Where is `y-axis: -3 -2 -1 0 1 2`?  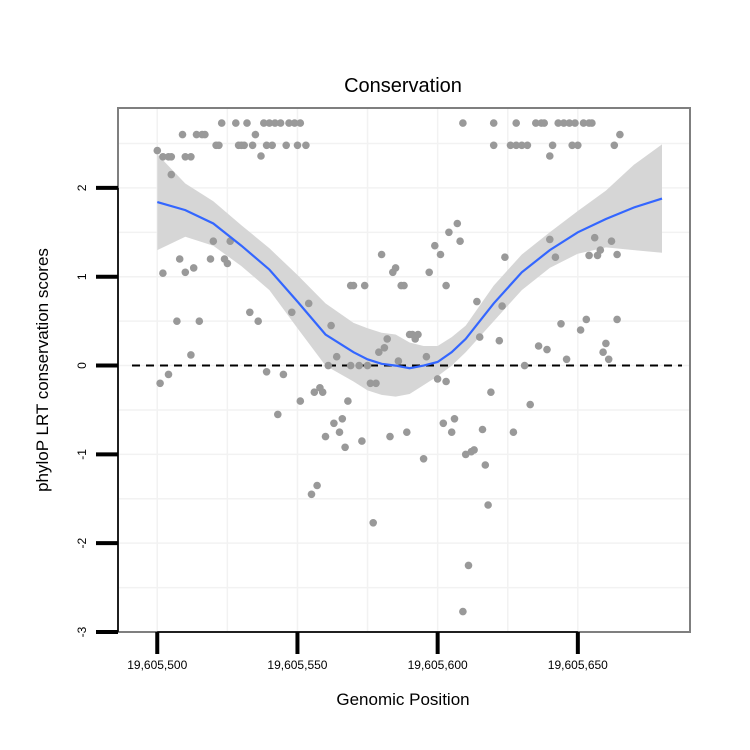
y-axis: -3 -2 -1 0 1 2 is located at coordinates (97, 410).